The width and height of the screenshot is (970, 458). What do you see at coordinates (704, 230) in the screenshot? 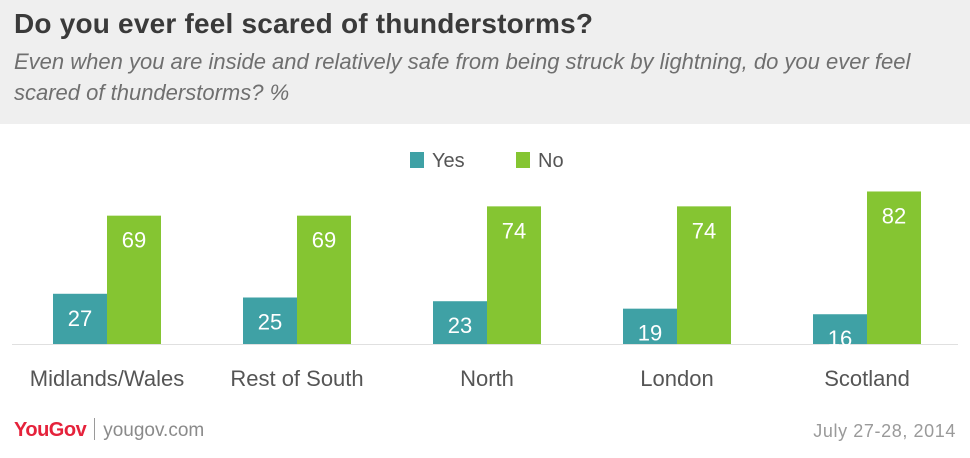
I see `data-label-no-3: 74` at bounding box center [704, 230].